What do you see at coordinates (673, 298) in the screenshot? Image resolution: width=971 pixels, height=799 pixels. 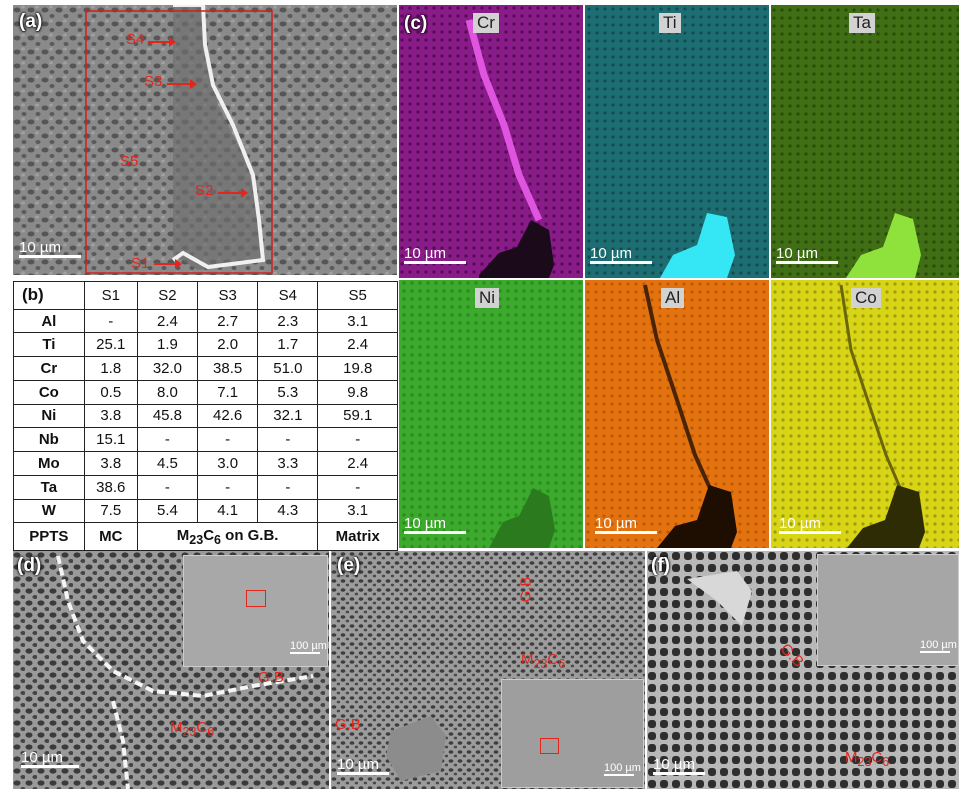 I see `element-tag-al: Al` at bounding box center [673, 298].